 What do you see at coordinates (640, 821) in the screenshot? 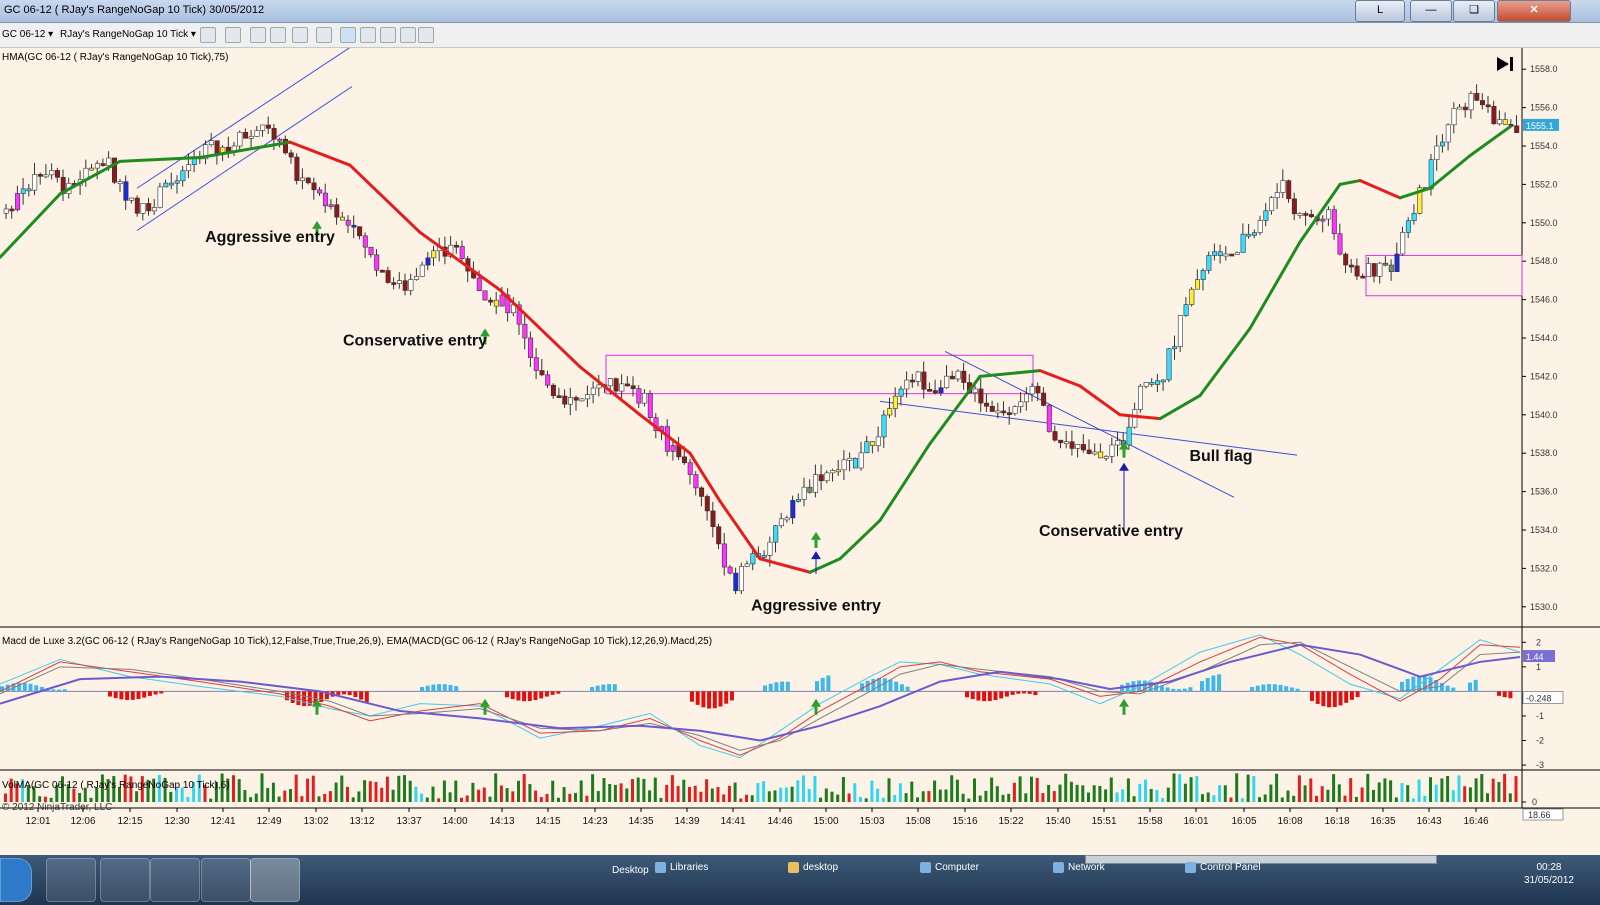
I see `time-tick-label: 14:35` at bounding box center [640, 821].